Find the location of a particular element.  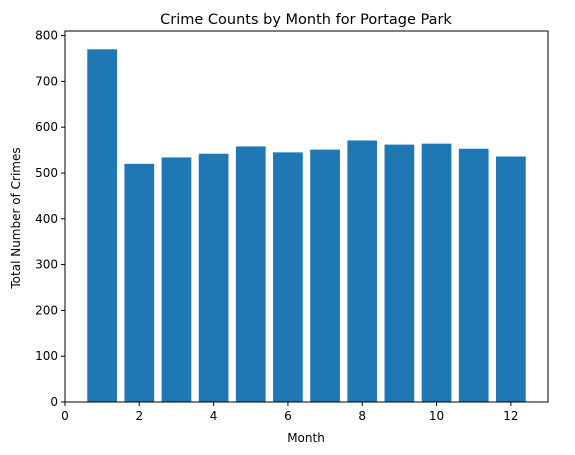

x-tick-label: 8 is located at coordinates (362, 416).